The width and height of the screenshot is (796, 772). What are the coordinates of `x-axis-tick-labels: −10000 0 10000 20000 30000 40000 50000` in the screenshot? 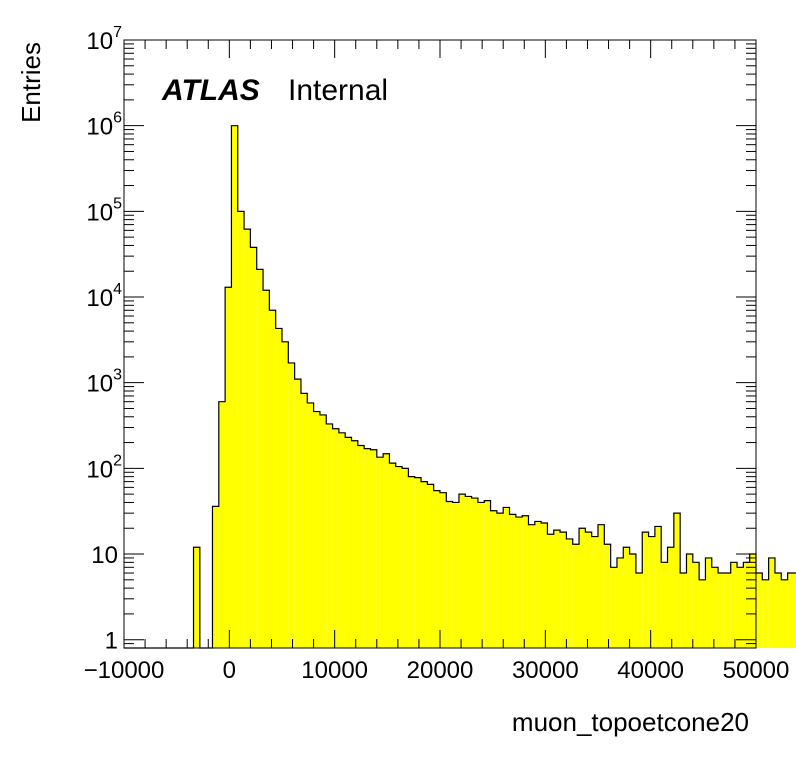 It's located at (437, 670).